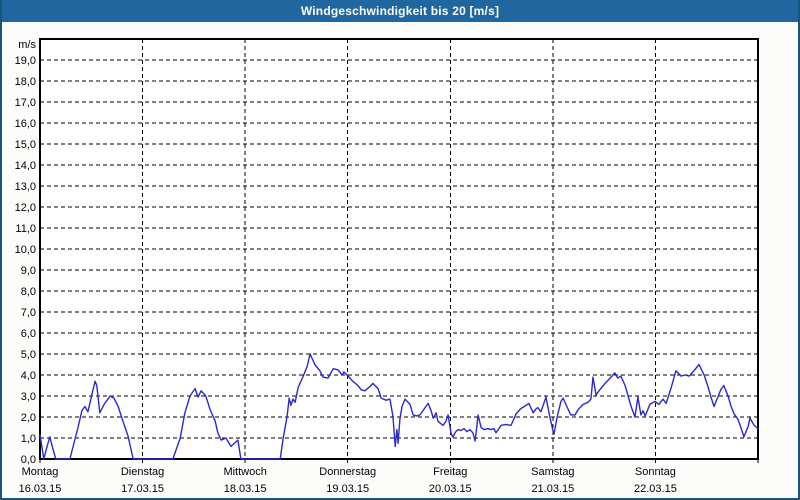 The image size is (800, 500). Describe the element at coordinates (28, 418) in the screenshot. I see `y-axis-tick-label: 2,0` at that location.